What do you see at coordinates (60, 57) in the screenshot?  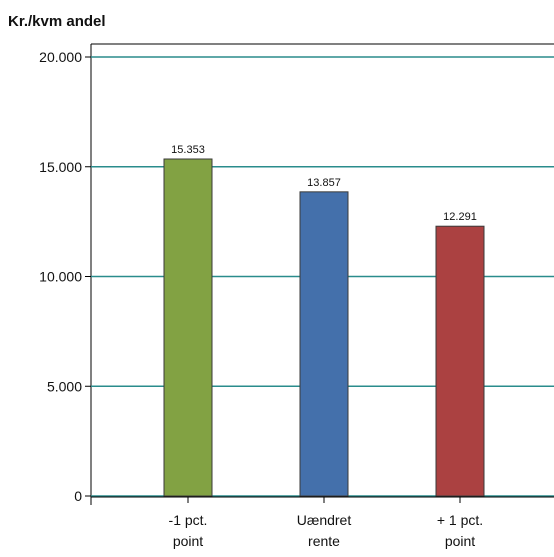 I see `y-tick-label: 20.000` at bounding box center [60, 57].